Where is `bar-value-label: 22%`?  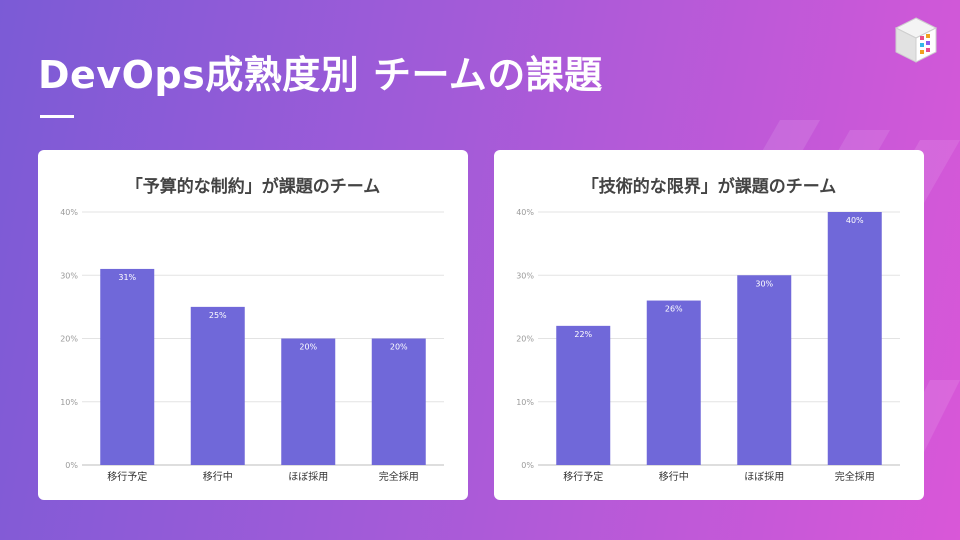 bar-value-label: 22% is located at coordinates (583, 334).